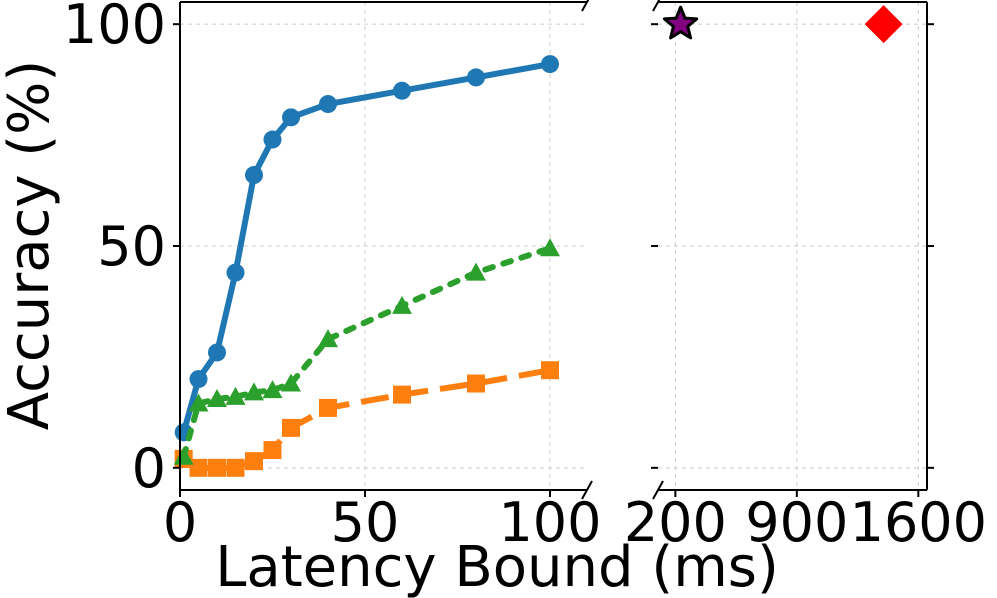 Image resolution: width=997 pixels, height=598 pixels. I want to click on x-tick-label: 100, so click(549, 522).